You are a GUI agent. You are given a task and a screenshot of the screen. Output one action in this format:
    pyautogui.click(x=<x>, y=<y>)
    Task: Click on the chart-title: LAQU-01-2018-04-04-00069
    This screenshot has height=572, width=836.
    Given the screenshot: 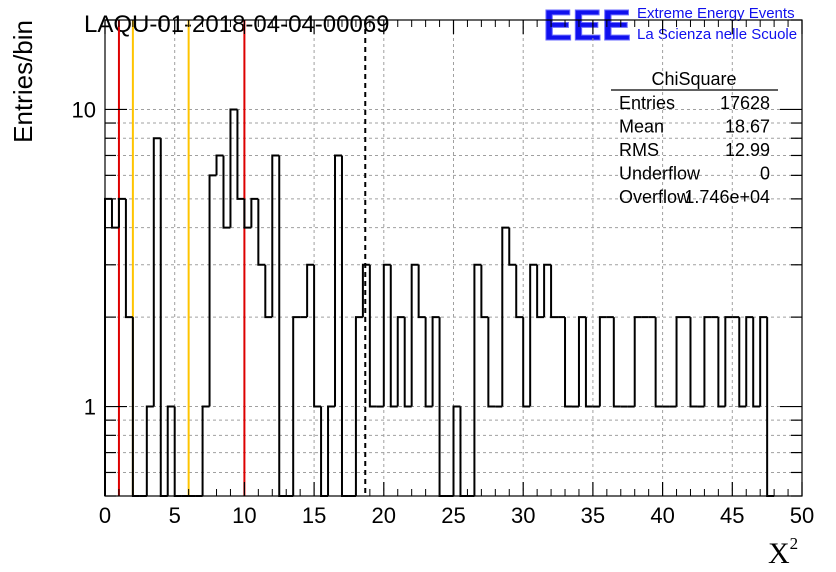 What is the action you would take?
    pyautogui.click(x=237, y=24)
    